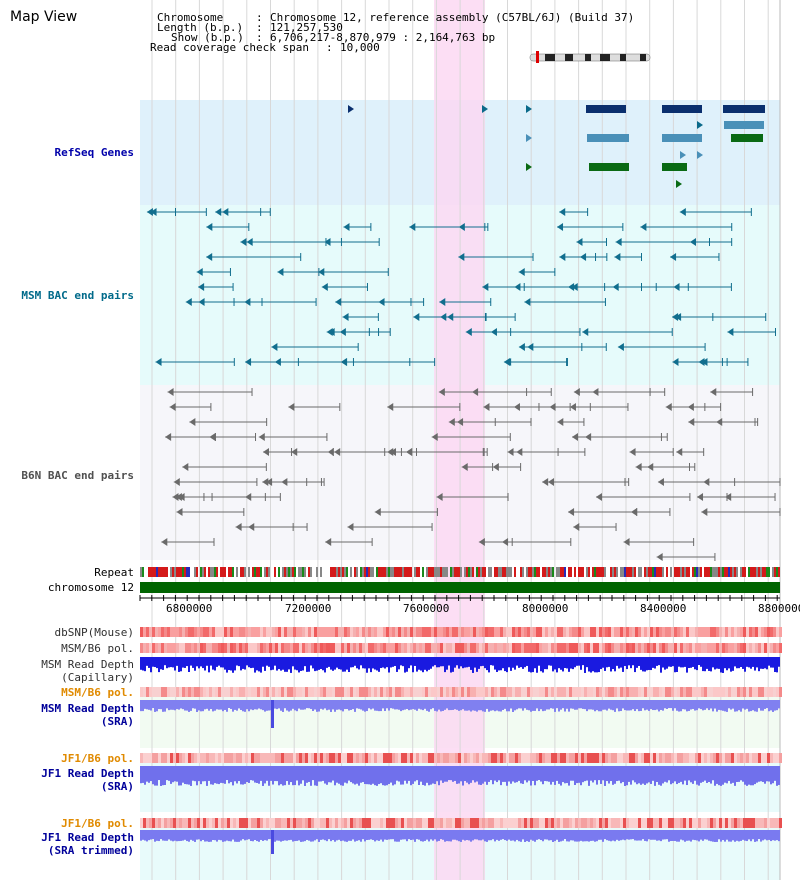 The width and height of the screenshot is (800, 880). What do you see at coordinates (97, 692) in the screenshot?
I see `msm-b6-pol-sra-label: MSM/B6 pol.` at bounding box center [97, 692].